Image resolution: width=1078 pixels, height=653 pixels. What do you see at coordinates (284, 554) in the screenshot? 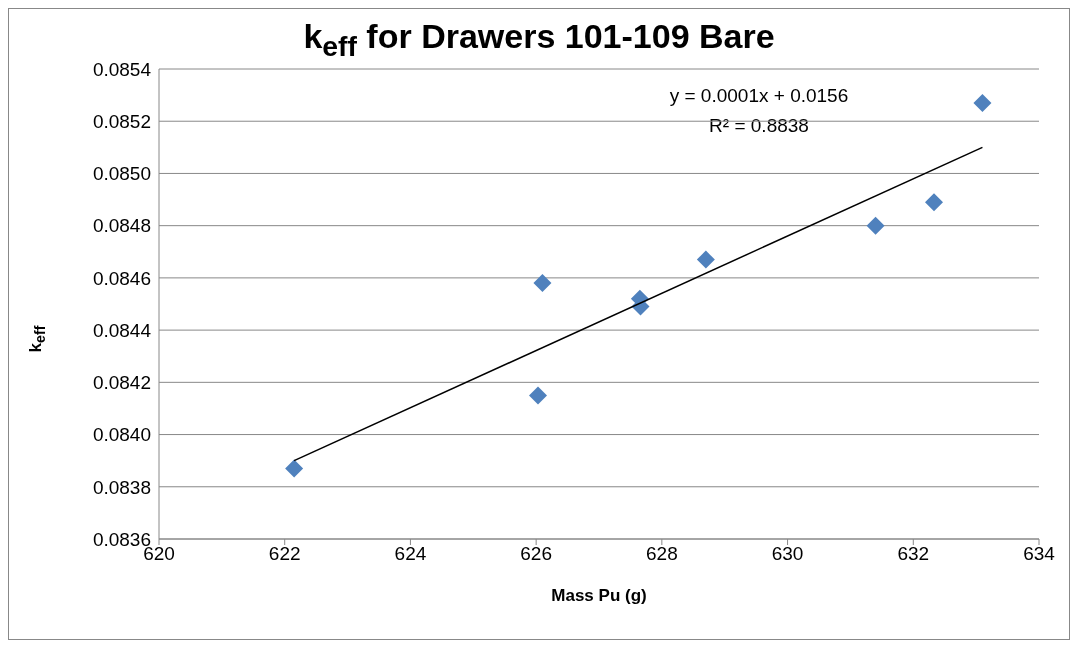
I see `x-tick-label: 622` at bounding box center [284, 554].